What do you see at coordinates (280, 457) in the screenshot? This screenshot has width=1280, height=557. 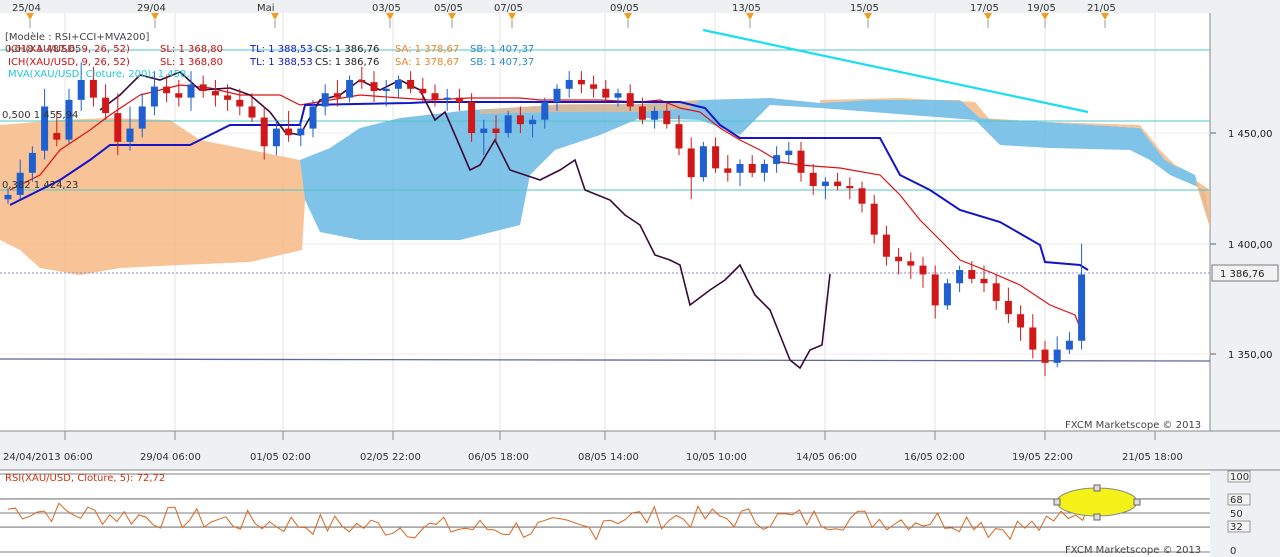 I see `bottom-date-2: 01/05 02:00` at bounding box center [280, 457].